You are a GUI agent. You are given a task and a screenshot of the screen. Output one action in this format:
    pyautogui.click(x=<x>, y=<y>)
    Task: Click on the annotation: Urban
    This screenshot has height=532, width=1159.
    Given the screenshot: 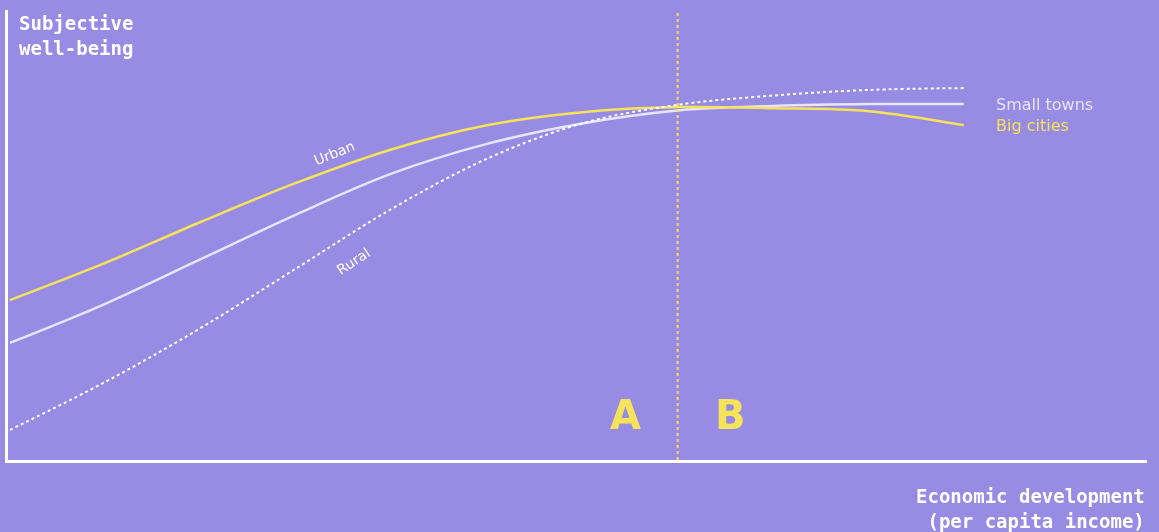 What is the action you would take?
    pyautogui.click(x=334, y=153)
    